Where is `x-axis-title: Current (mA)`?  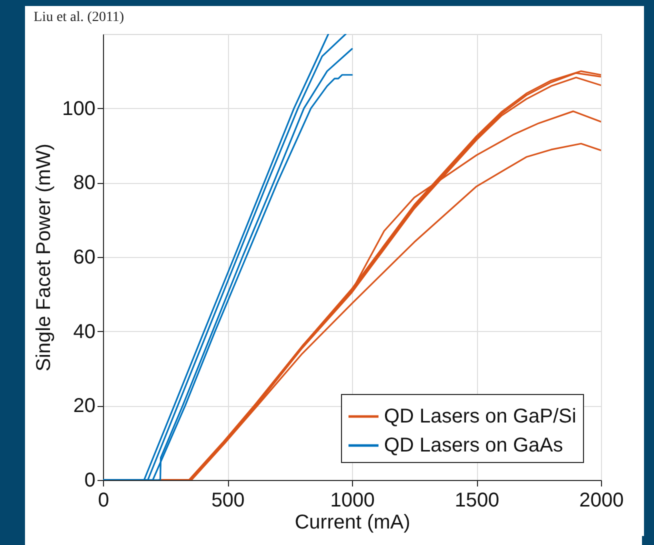
x-axis-title: Current (mA) is located at coordinates (352, 523).